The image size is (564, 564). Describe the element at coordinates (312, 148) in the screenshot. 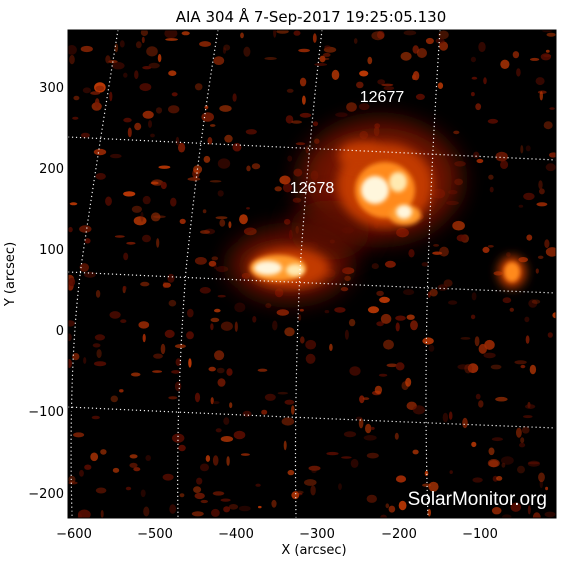

I see `grid-latitude-line` at that location.